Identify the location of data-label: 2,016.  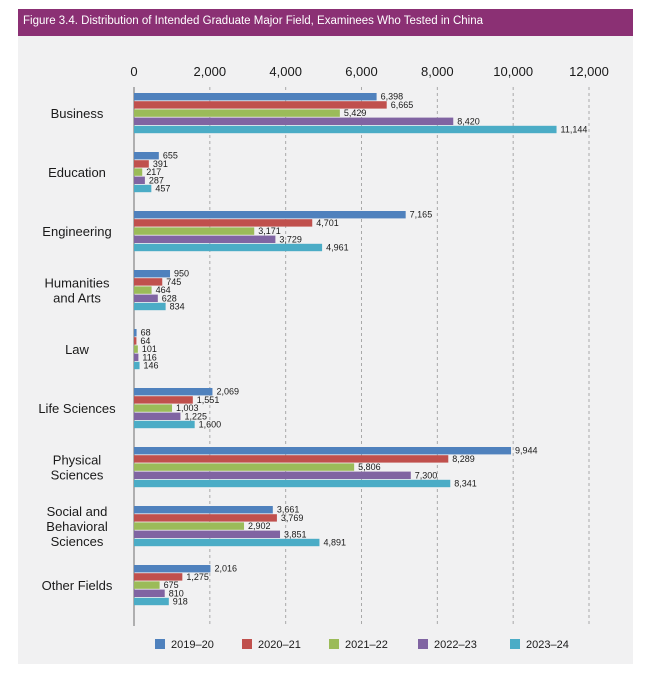
(225, 569).